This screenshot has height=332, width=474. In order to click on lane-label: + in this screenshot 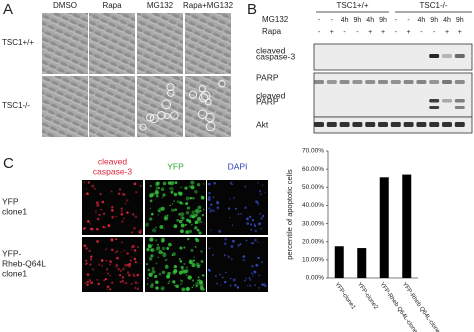, I will do `click(409, 32)`.